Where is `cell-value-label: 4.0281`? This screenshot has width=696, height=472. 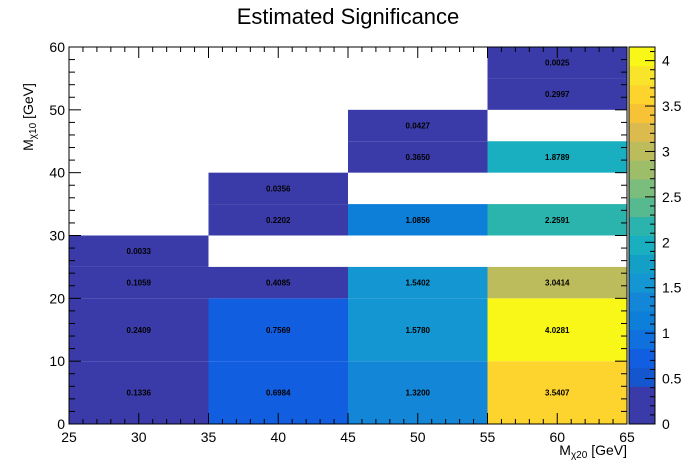 cell-value-label: 4.0281 is located at coordinates (557, 330).